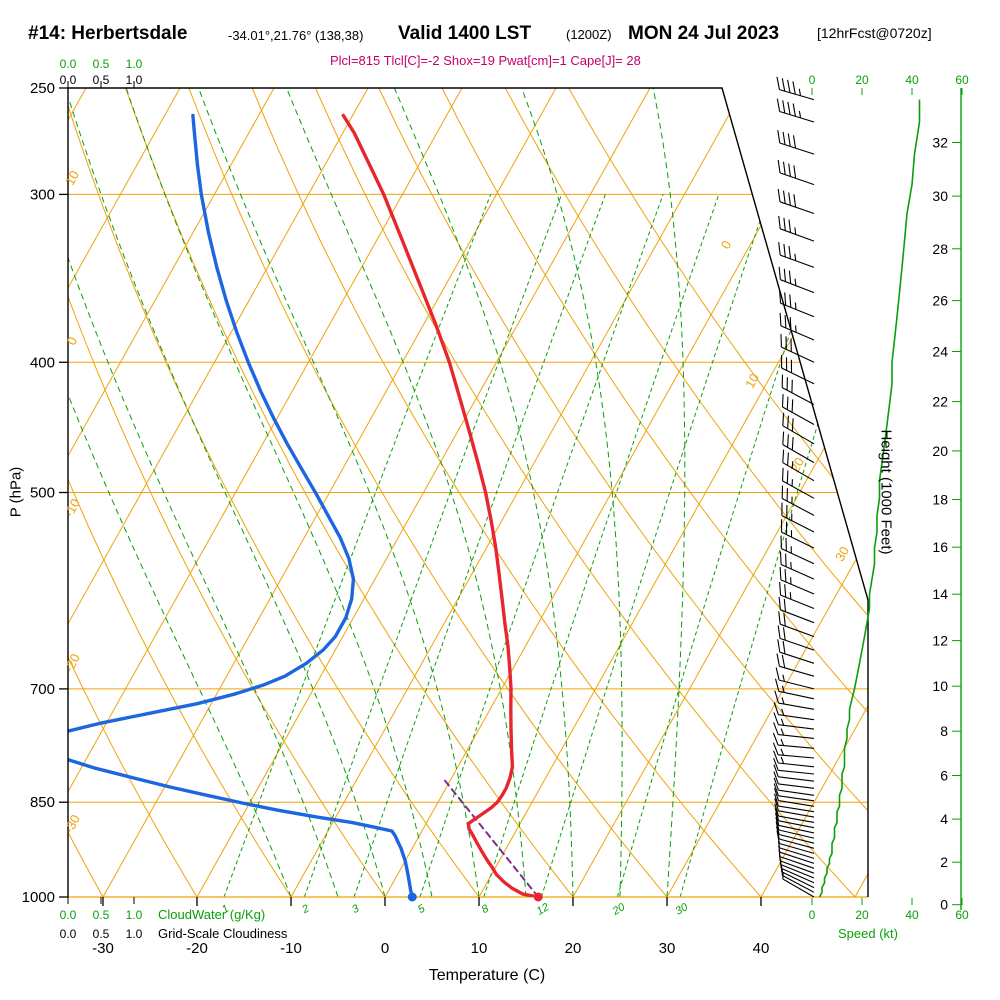 This screenshot has height=1000, width=1000. What do you see at coordinates (385, 948) in the screenshot?
I see `temp-tick-label: 0` at bounding box center [385, 948].